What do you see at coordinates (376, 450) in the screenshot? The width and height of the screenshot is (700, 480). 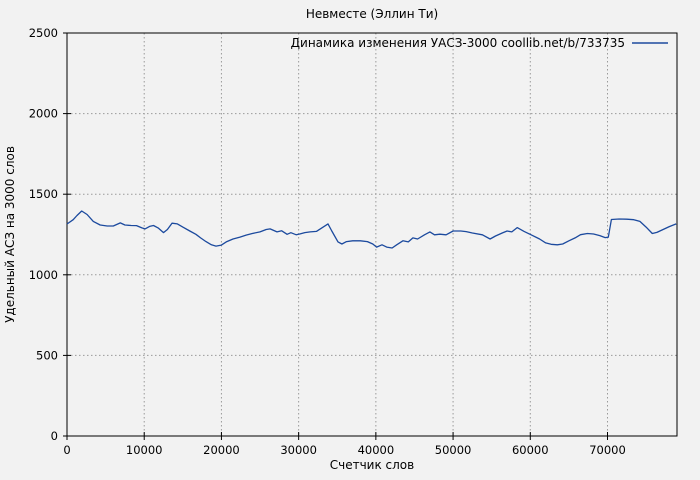 I see `x-tick-label: 40000` at bounding box center [376, 450].